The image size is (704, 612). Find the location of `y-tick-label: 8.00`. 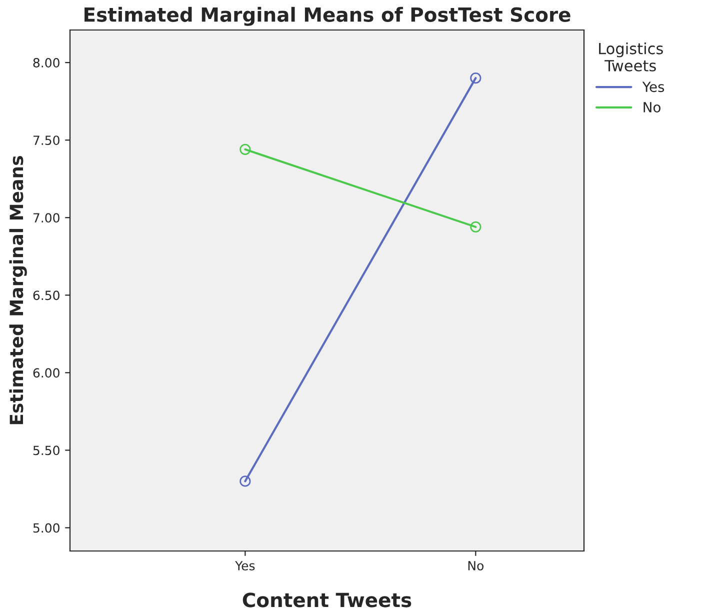

y-tick-label: 8.00 is located at coordinates (46, 63).